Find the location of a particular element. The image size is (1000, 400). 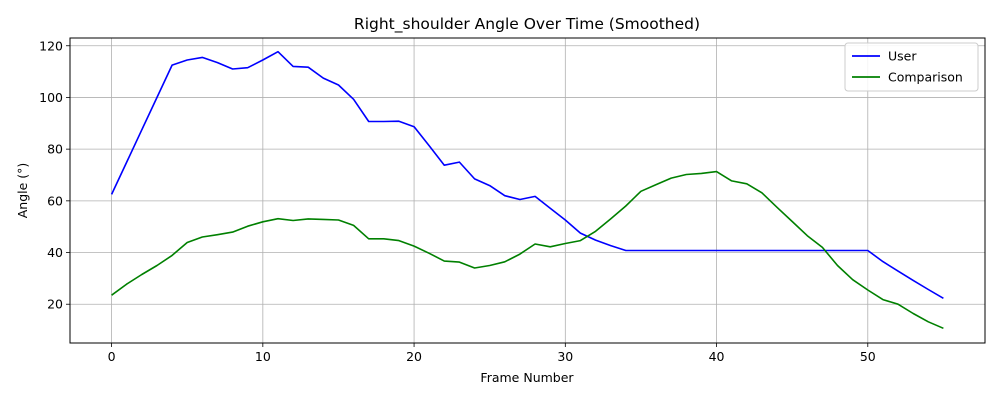

y-tick-label: 80 is located at coordinates (55, 149).